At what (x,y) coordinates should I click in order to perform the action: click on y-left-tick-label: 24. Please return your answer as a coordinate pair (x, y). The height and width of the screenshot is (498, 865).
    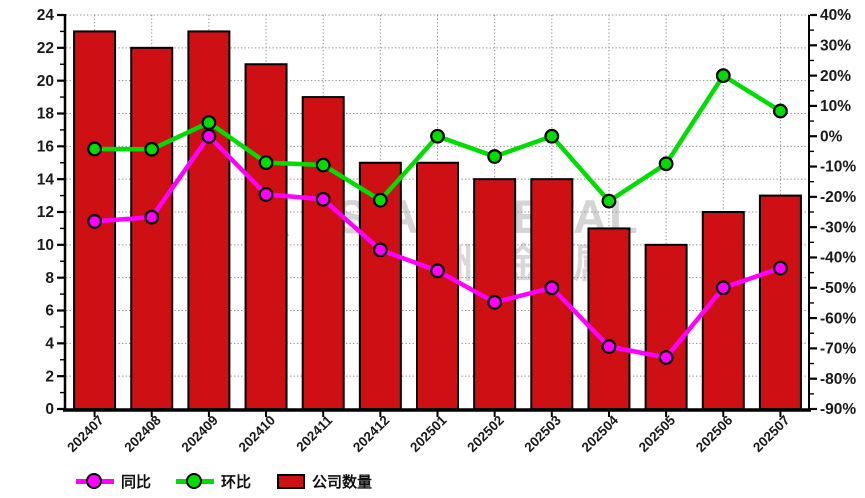
    Looking at the image, I should click on (46, 15).